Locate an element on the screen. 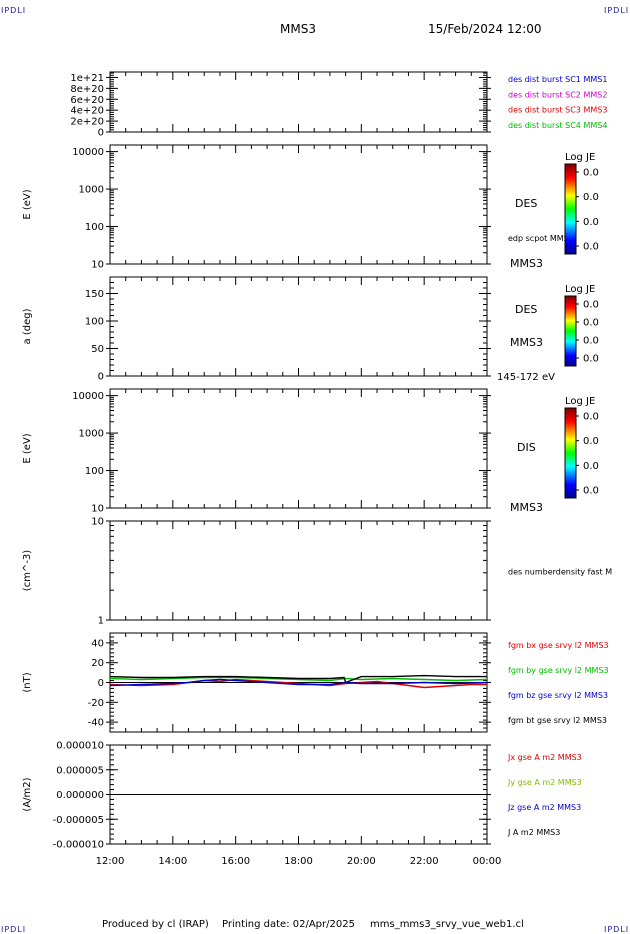 This screenshot has height=934, width=630. des-energy-ytick-label: 10 is located at coordinates (97, 265).